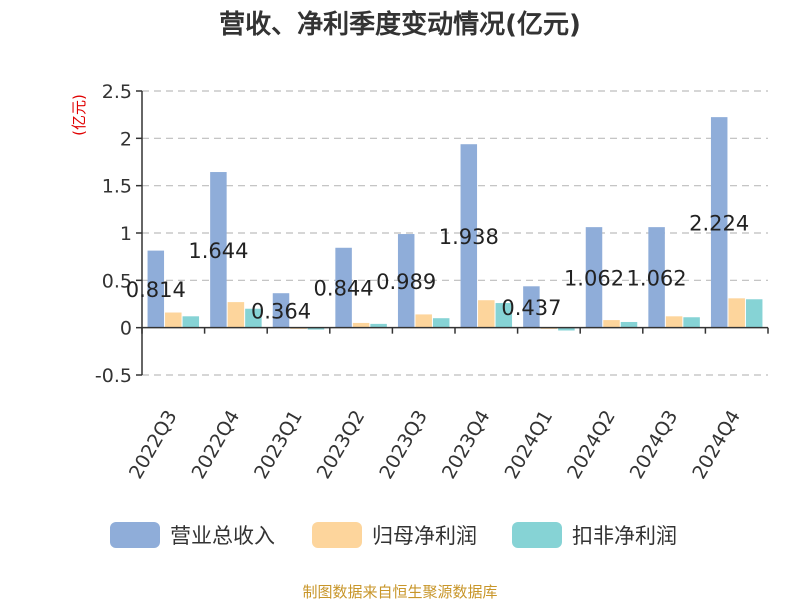 The image size is (800, 600). Describe the element at coordinates (528, 445) in the screenshot. I see `x-tick-label: 2024Q1` at that location.